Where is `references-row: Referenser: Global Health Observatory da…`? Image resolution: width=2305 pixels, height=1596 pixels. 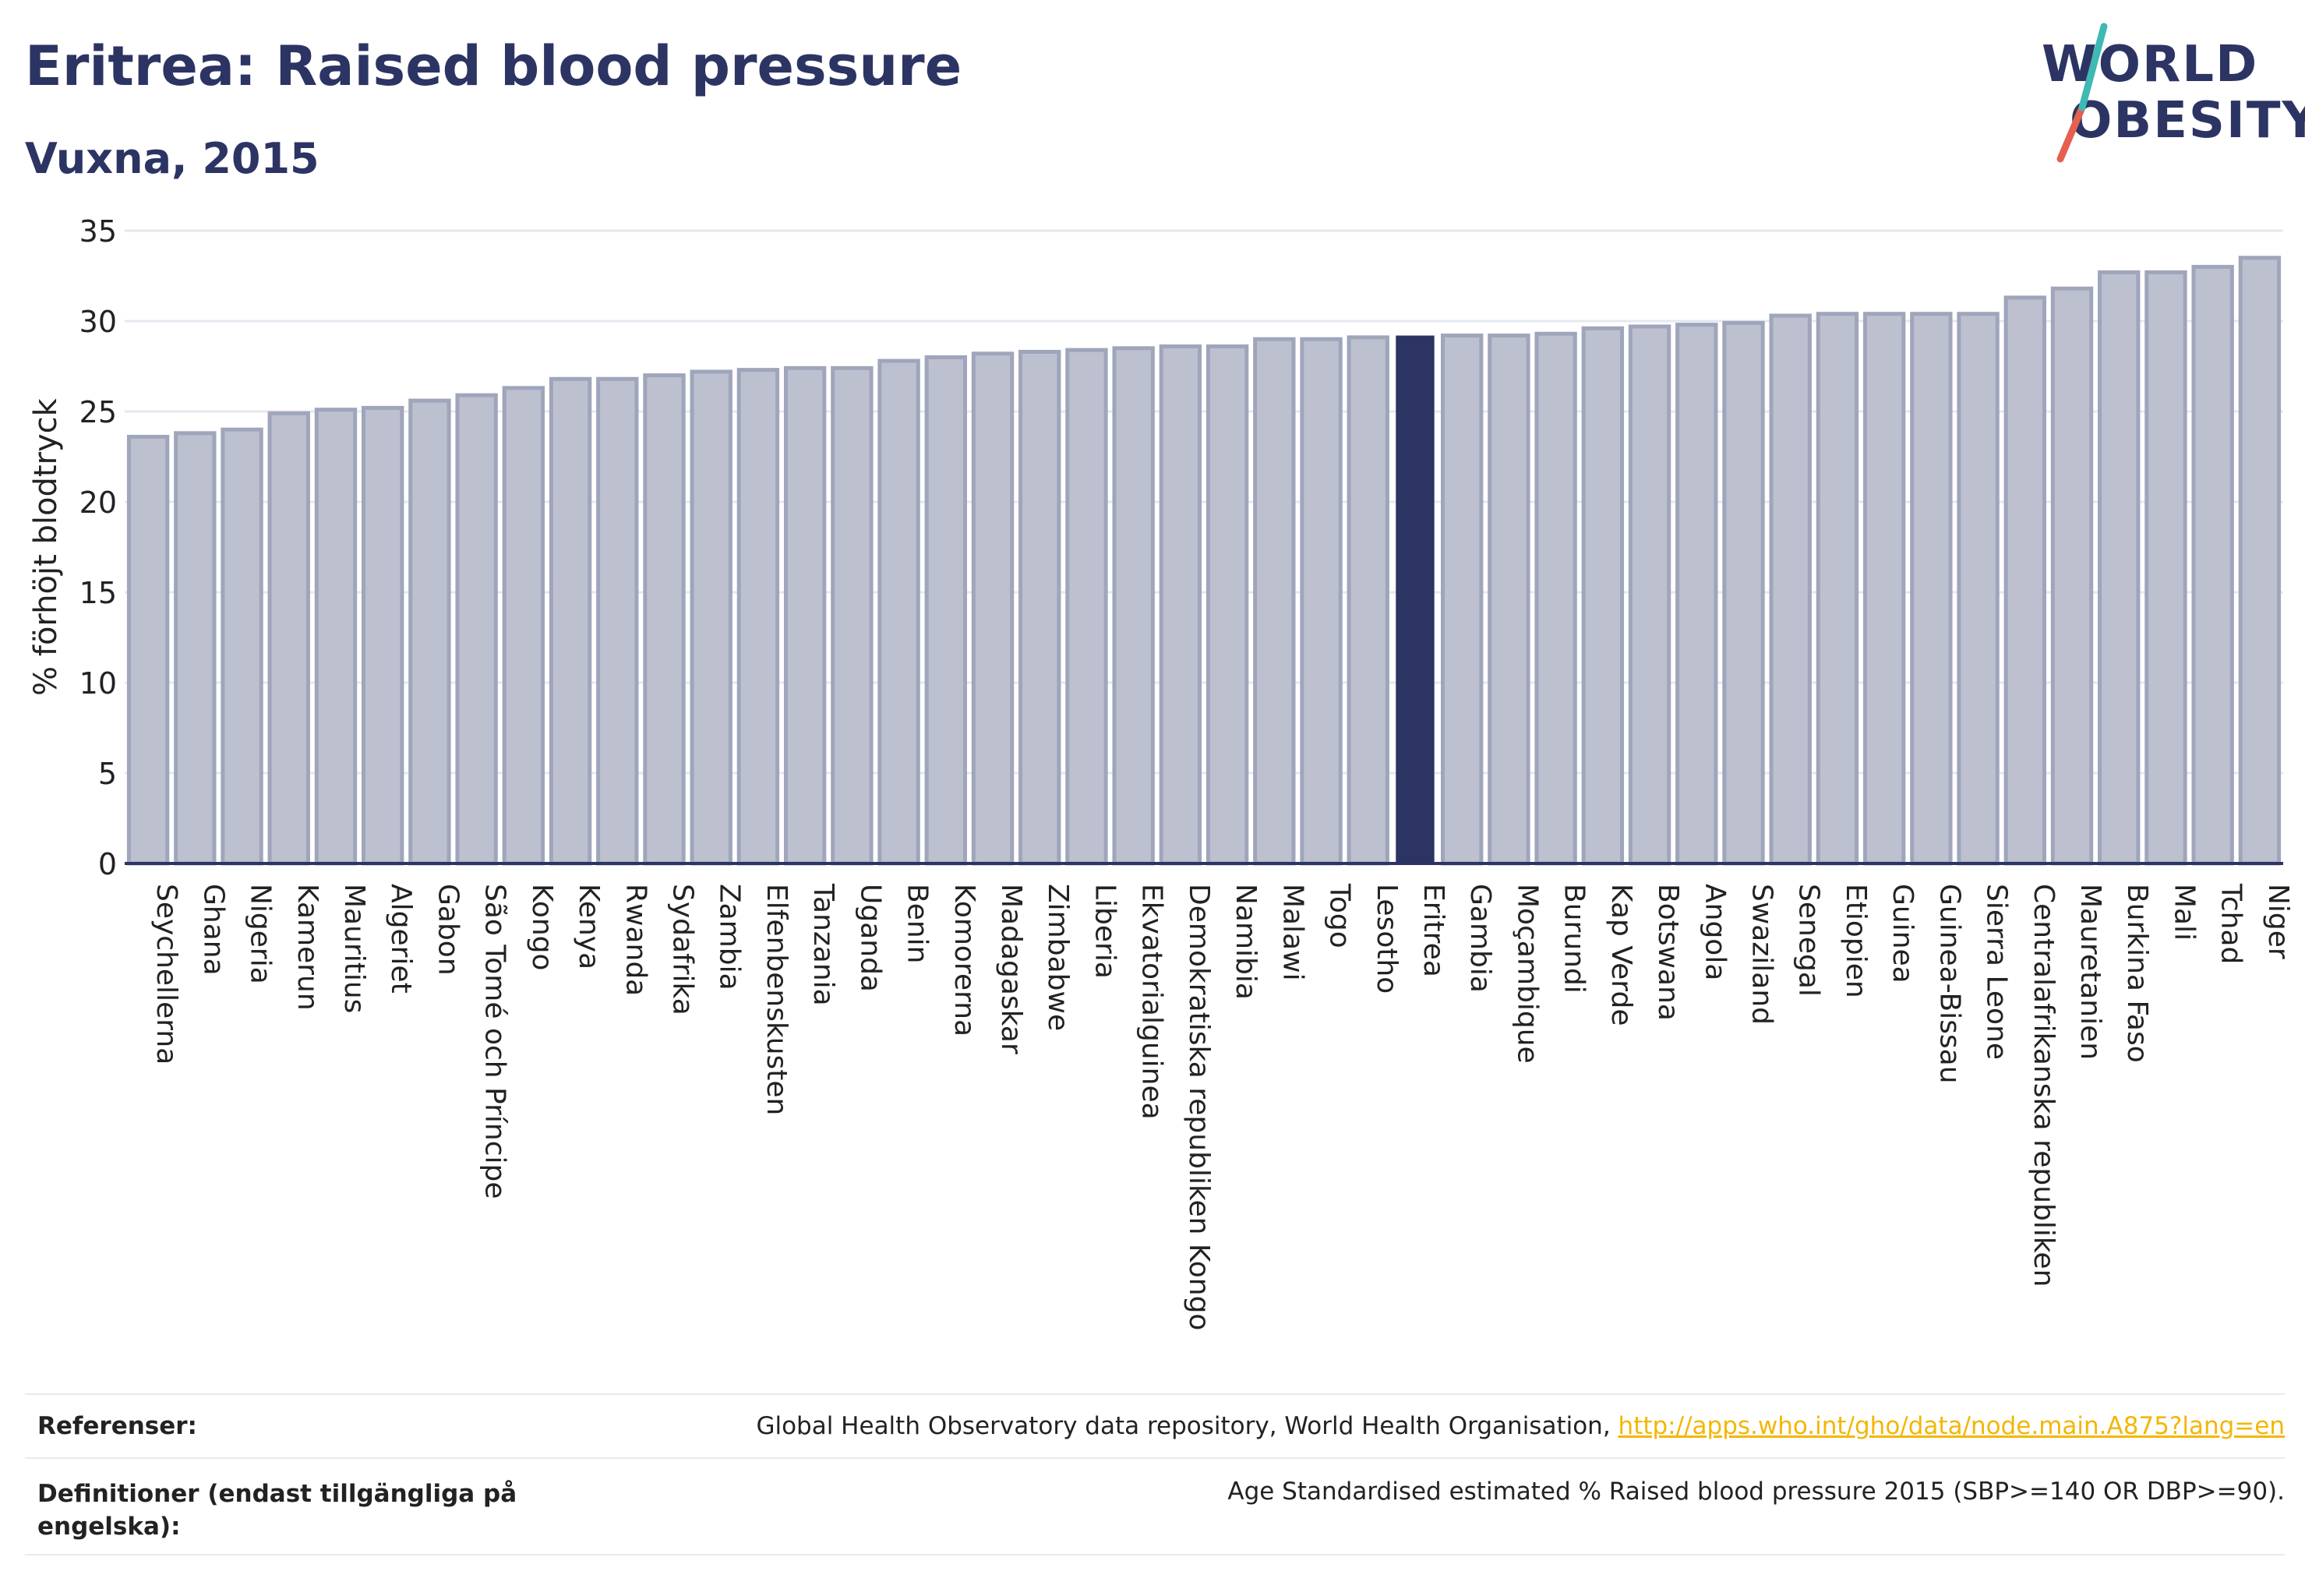 references-row: Referenser: Global Health Observatory da… is located at coordinates (1155, 1431).